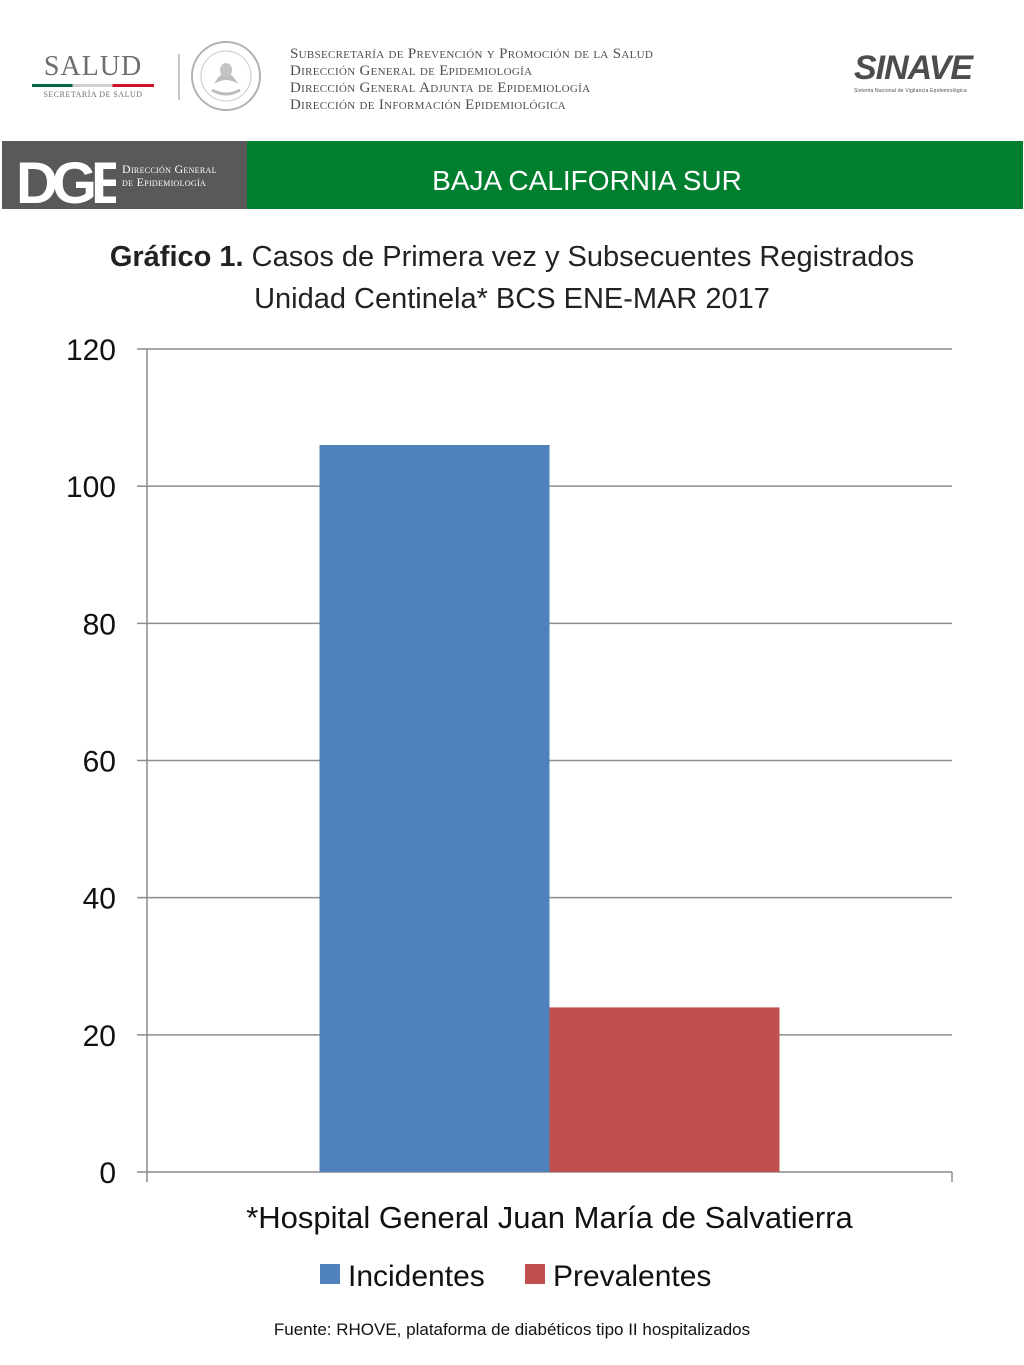  What do you see at coordinates (91, 350) in the screenshot?
I see `y-tick-label: 120` at bounding box center [91, 350].